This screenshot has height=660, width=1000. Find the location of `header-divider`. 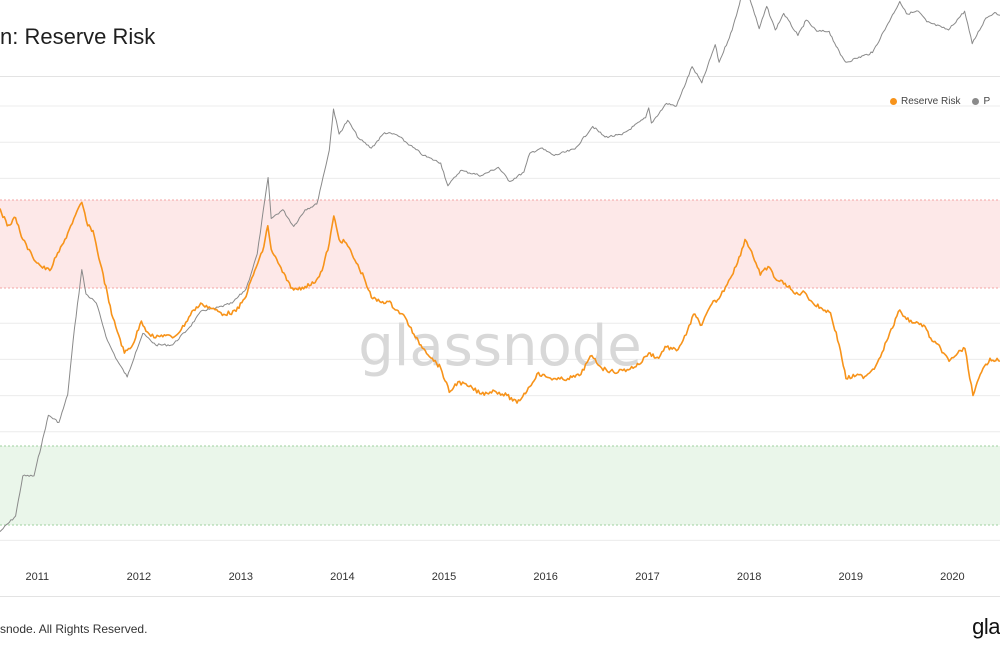

header-divider is located at coordinates (500, 76).